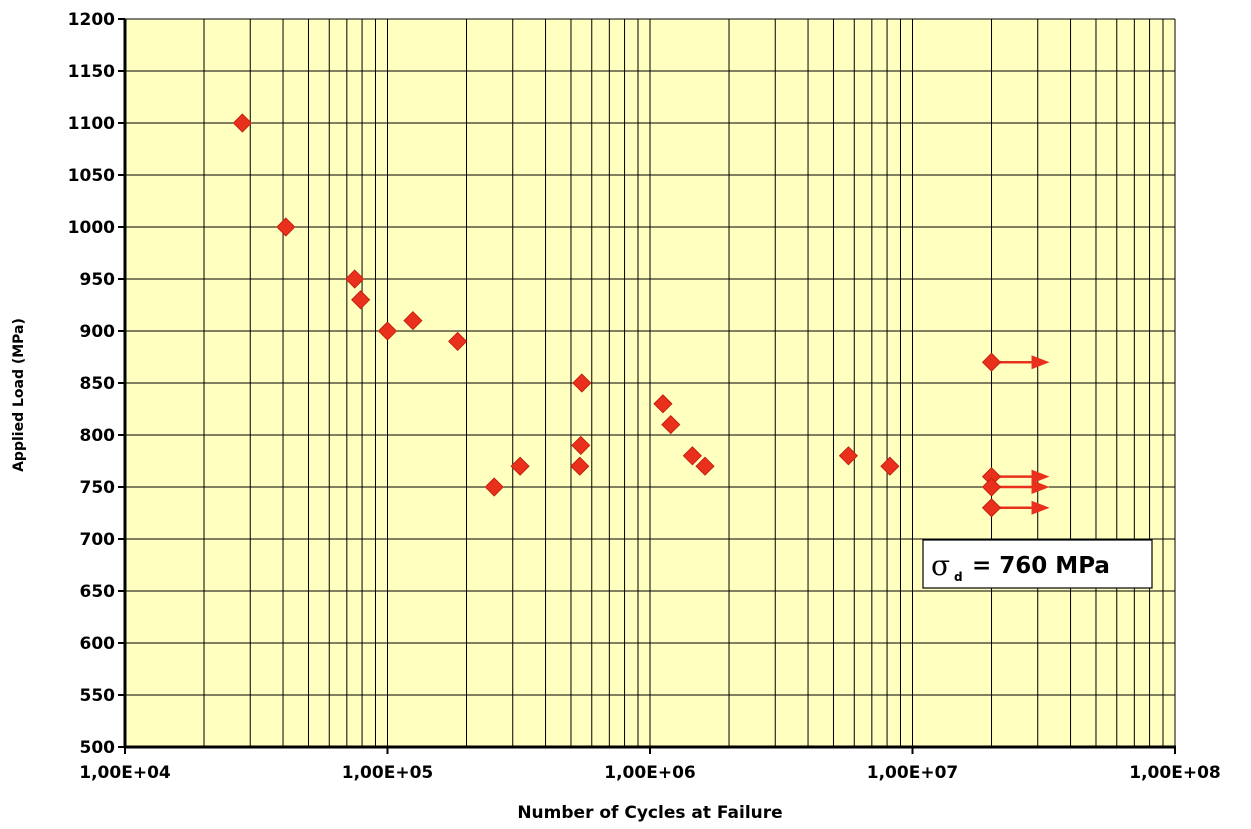 The image size is (1251, 829). I want to click on x-tick-label: 1,00E+08, so click(1174, 773).